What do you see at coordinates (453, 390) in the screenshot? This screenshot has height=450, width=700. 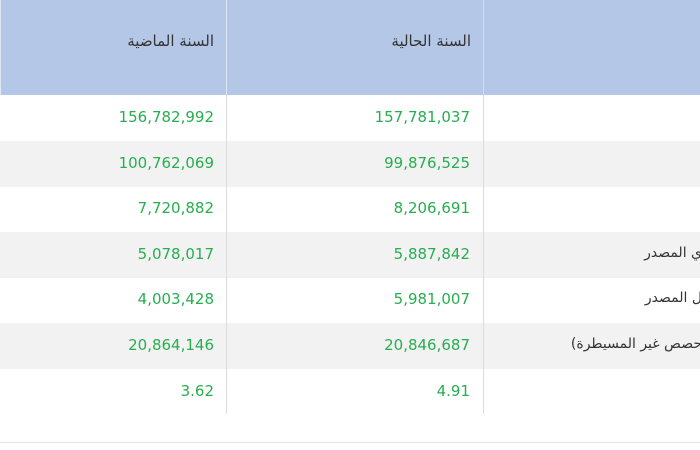 I see `current-year-value: 4.91` at bounding box center [453, 390].